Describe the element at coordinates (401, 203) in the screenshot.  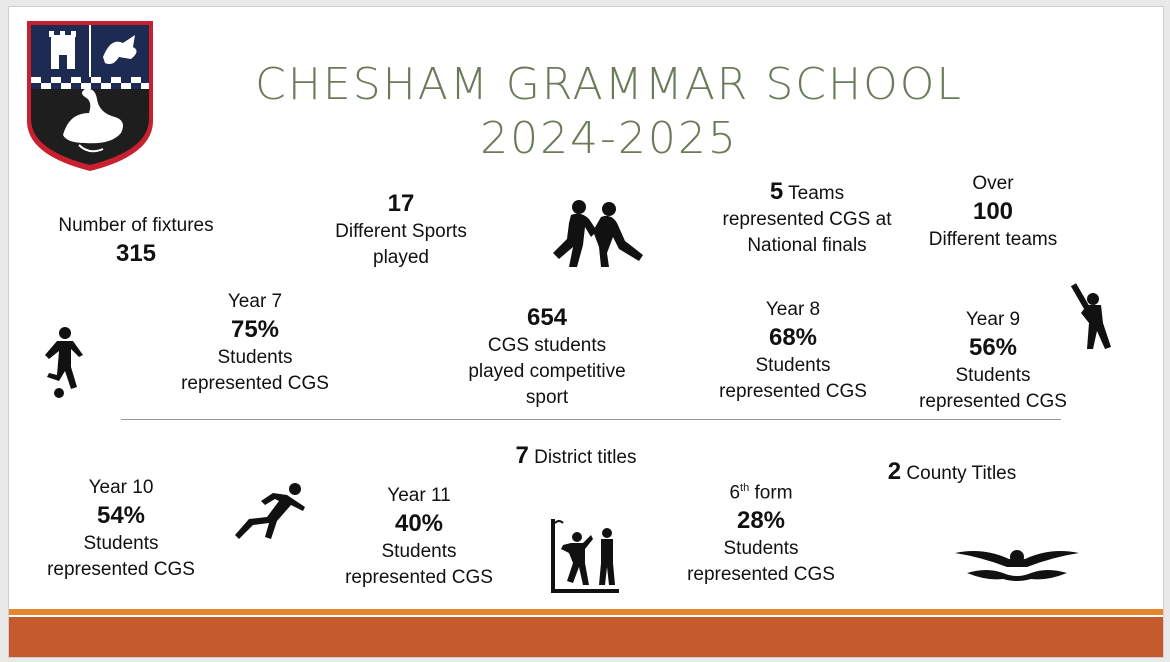
I see `sports-value: 17` at that location.